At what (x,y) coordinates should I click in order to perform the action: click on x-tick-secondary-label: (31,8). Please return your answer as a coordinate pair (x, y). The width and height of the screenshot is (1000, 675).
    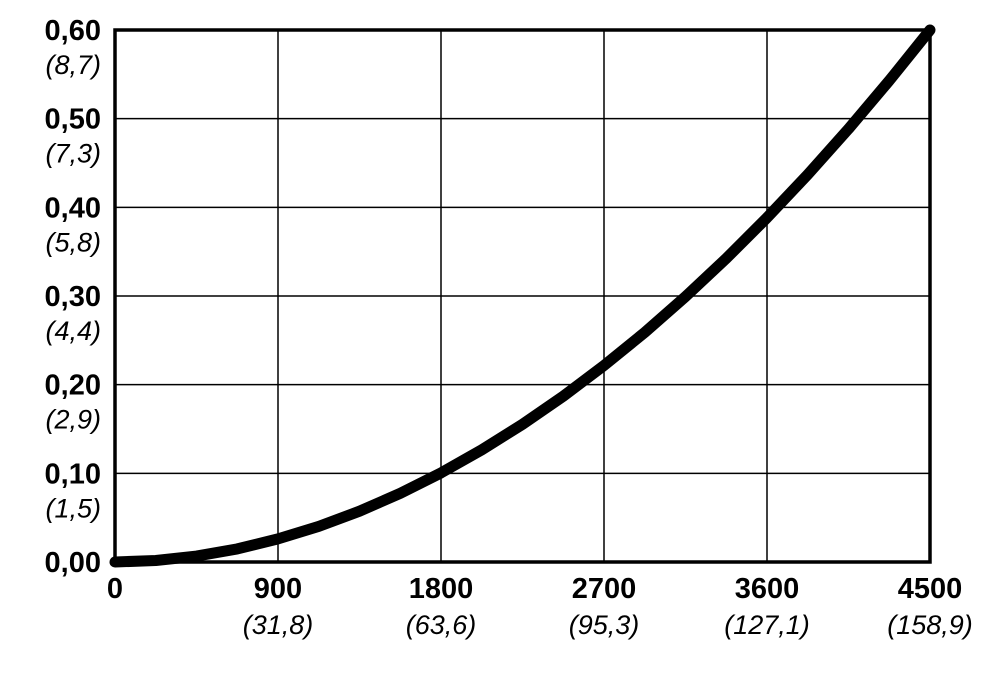
    Looking at the image, I should click on (278, 625).